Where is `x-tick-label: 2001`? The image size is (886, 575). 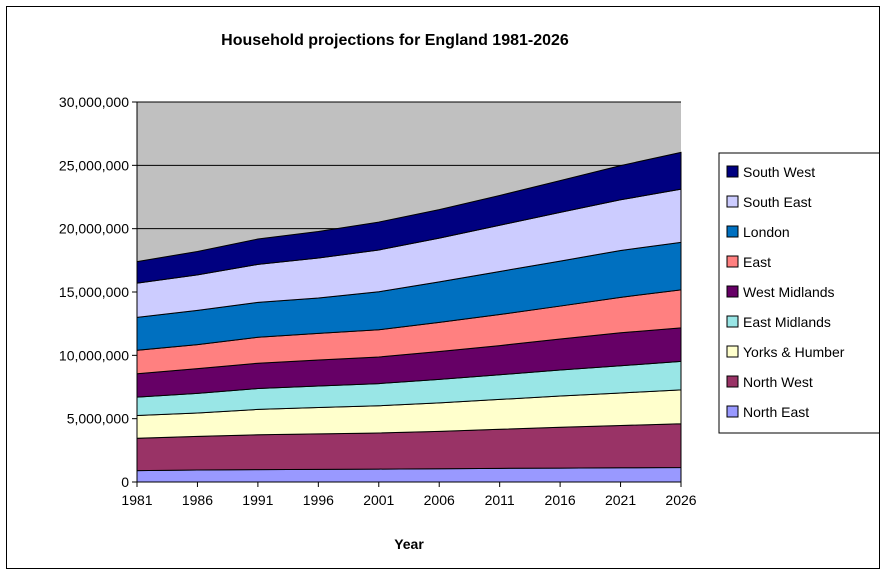
x-tick-label: 2001 is located at coordinates (378, 500).